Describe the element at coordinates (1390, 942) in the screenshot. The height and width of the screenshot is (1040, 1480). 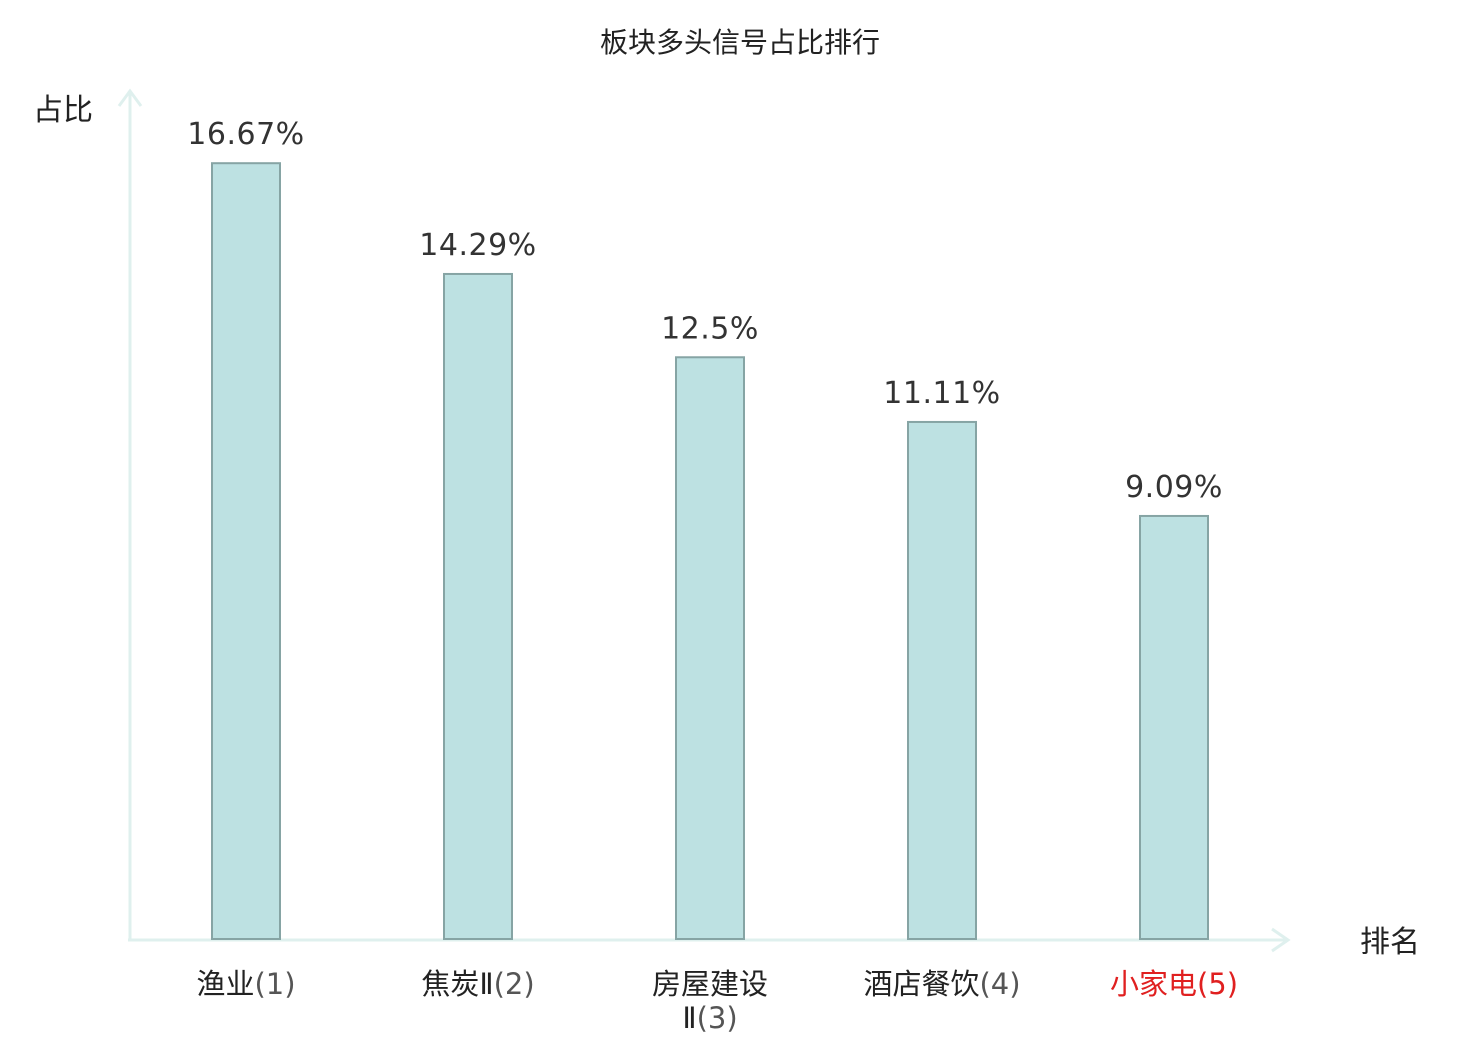
I see `x-axis-label: 排名` at that location.